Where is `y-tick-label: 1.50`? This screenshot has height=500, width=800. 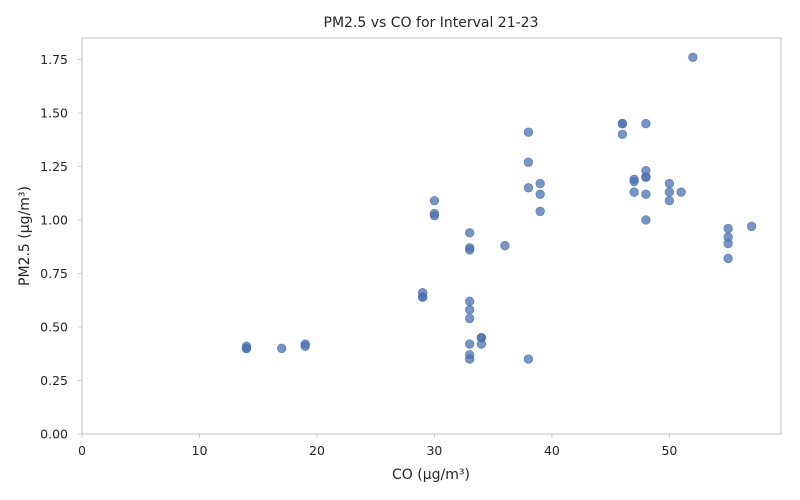 y-tick-label: 1.50 is located at coordinates (54, 112).